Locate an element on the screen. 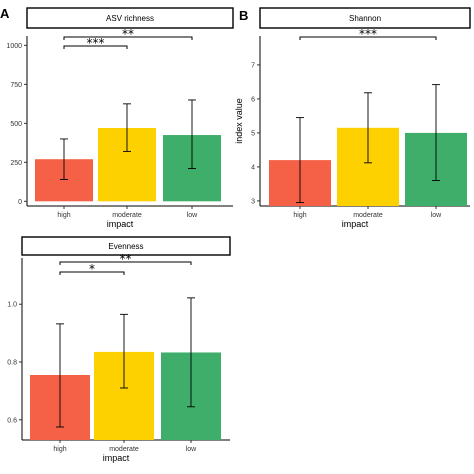  strip-title: Shannon is located at coordinates (365, 18).